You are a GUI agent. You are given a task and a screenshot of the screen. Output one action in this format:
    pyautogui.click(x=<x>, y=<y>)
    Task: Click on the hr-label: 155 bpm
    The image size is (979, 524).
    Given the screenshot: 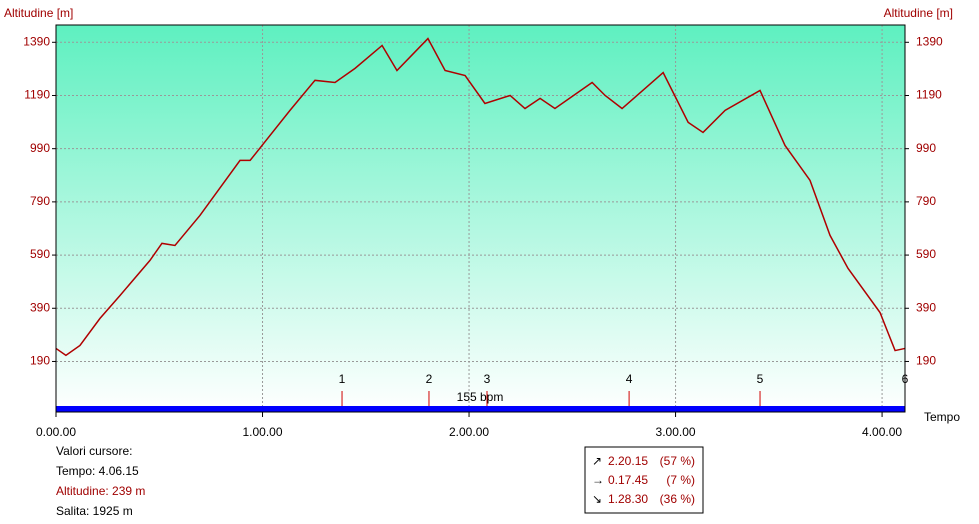 What is the action you would take?
    pyautogui.click(x=480, y=397)
    